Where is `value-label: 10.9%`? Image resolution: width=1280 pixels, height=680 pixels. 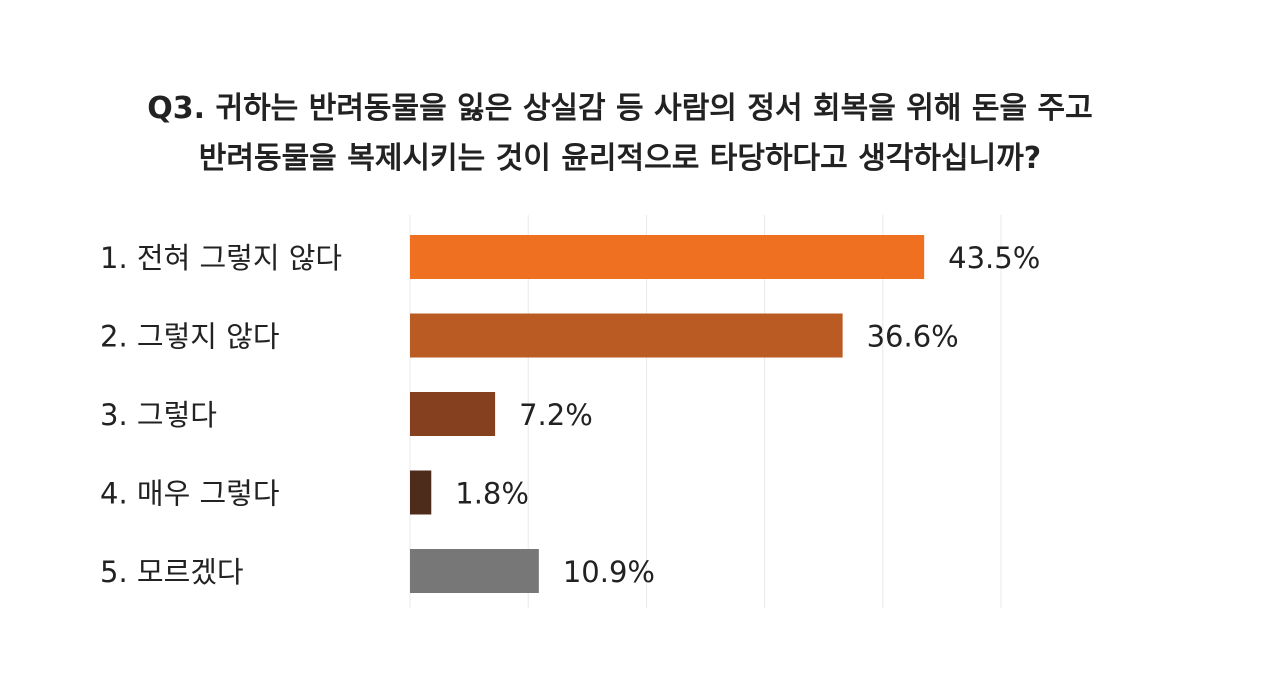 value-label: 10.9% is located at coordinates (609, 572).